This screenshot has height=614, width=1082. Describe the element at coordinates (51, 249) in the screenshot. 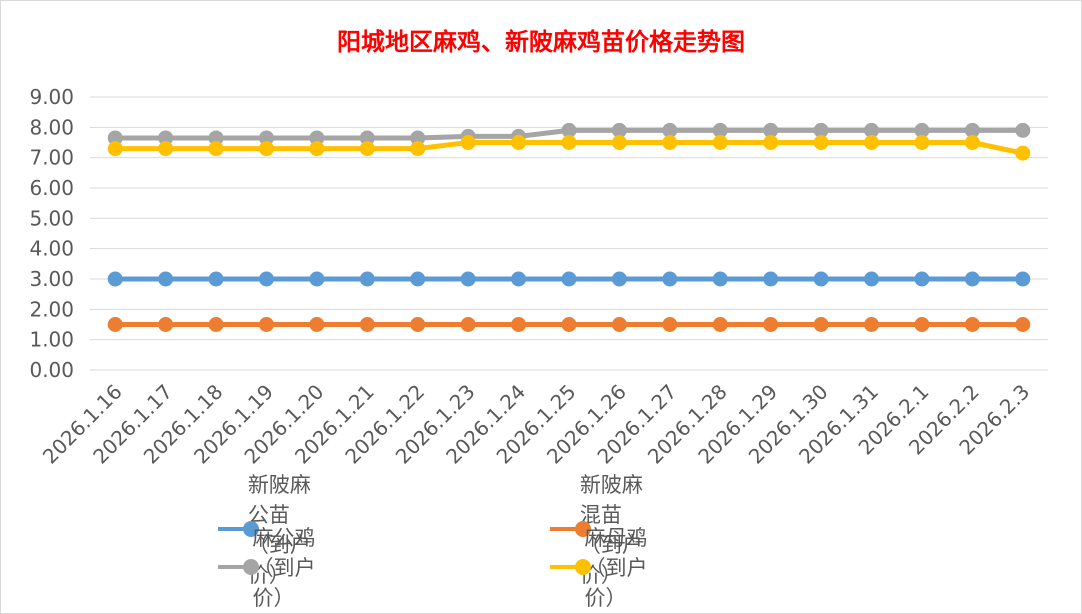

I see `y-tick-label: 4.00` at that location.